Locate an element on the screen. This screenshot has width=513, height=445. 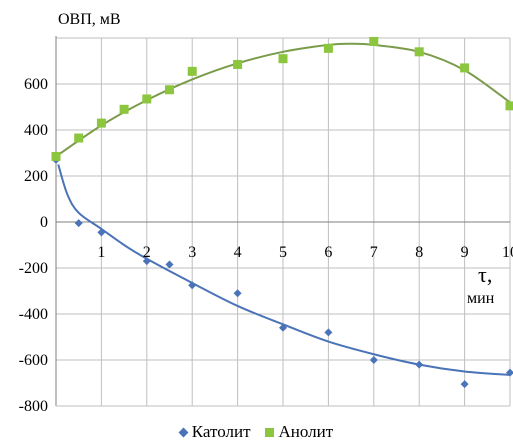
x-tick-label: 9 is located at coordinates (465, 252).